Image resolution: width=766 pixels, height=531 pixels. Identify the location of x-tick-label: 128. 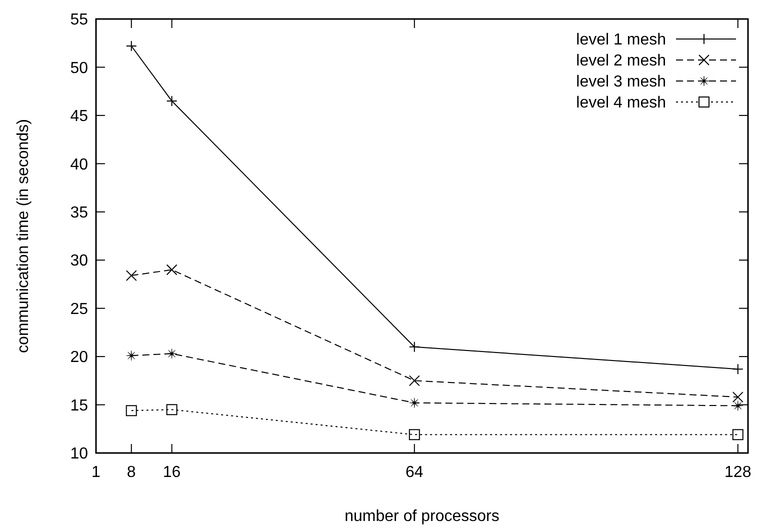
(738, 472).